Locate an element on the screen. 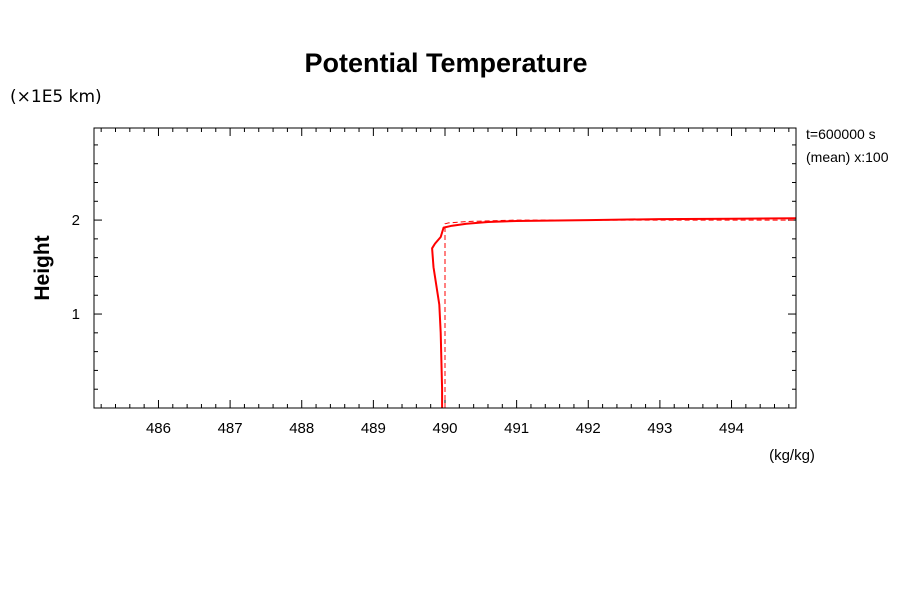  x-tick-label: 488 is located at coordinates (301, 428).